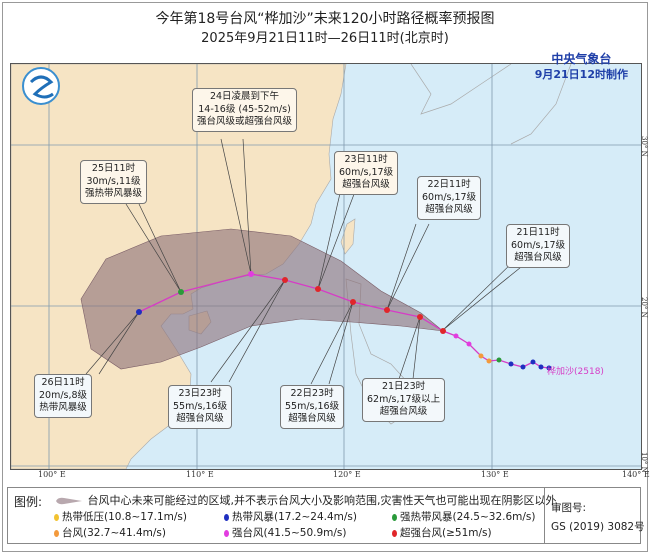  Describe the element at coordinates (644, 307) in the screenshot. I see `lat-label: 20° N` at that location.